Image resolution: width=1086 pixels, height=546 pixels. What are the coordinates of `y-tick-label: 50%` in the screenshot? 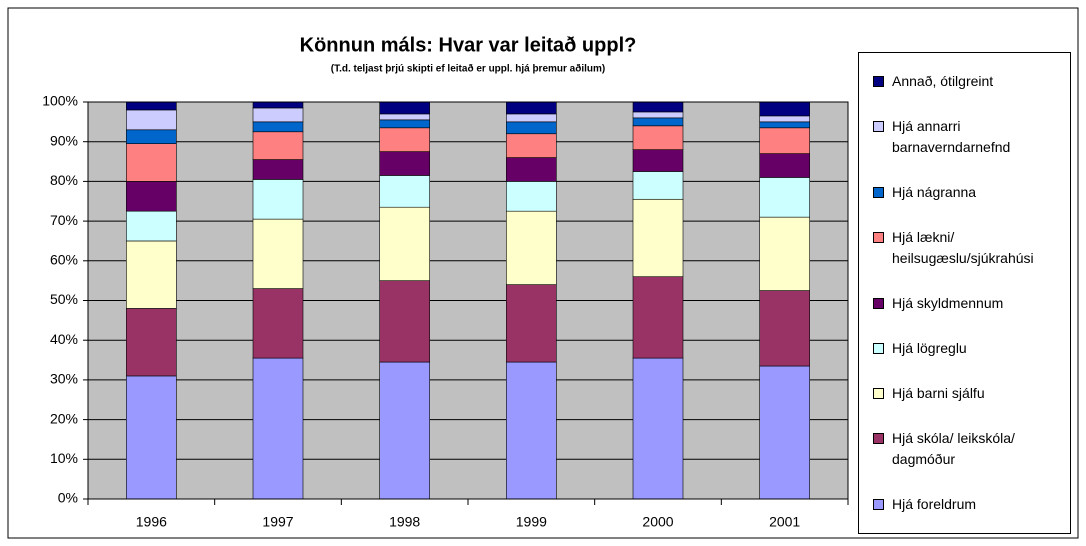 It's located at (64, 299).